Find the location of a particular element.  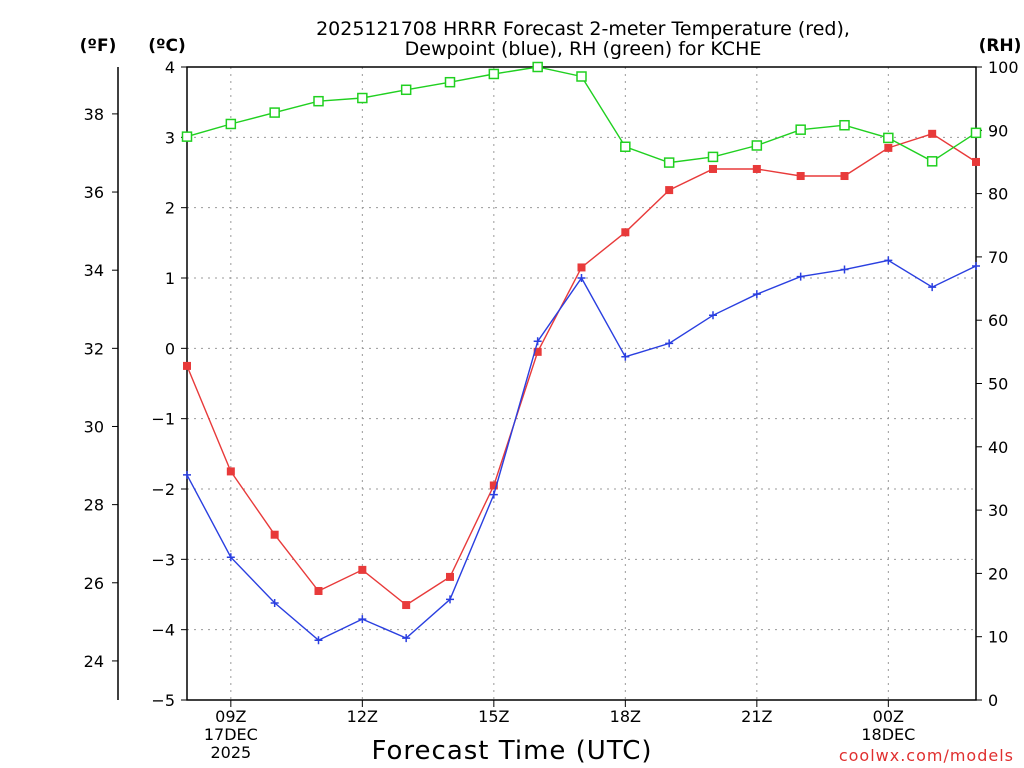

rh-tick-label: 50 is located at coordinates (998, 384).